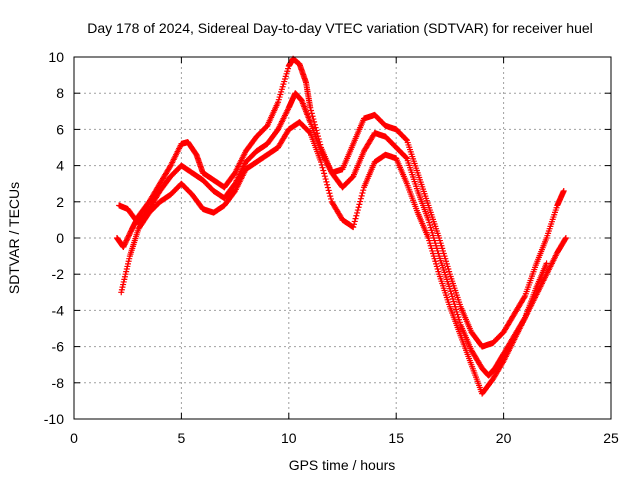 This screenshot has width=640, height=480. Describe the element at coordinates (60, 166) in the screenshot. I see `y-tick-label: 4` at that location.